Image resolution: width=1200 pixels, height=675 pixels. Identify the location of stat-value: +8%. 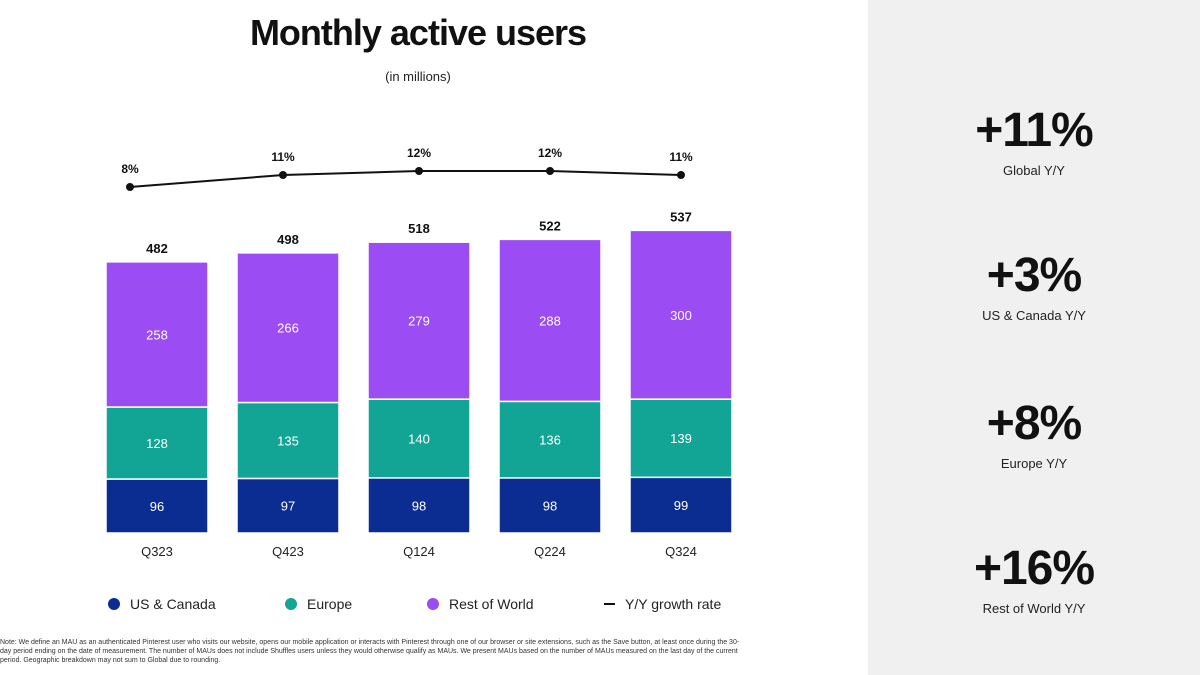
(1034, 423).